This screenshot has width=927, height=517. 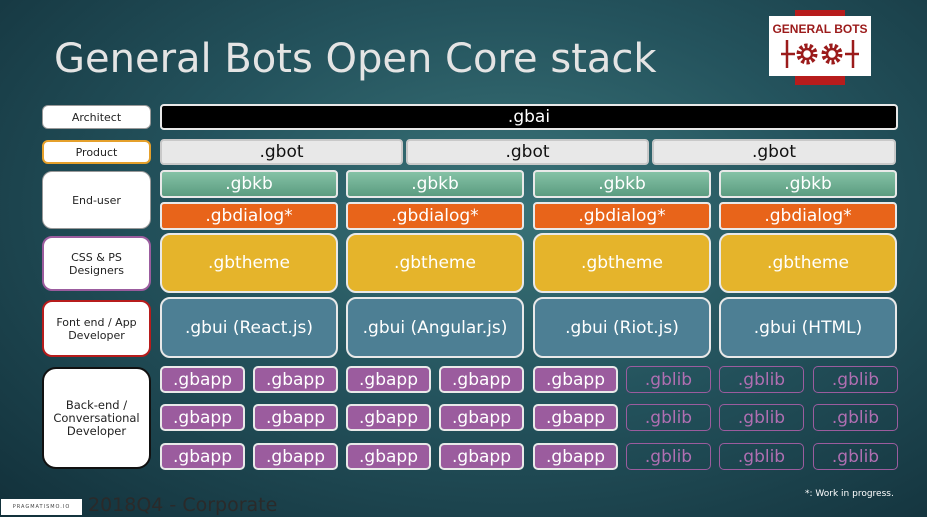 What do you see at coordinates (96, 263) in the screenshot?
I see `role-designers: CSS & PS Designers` at bounding box center [96, 263].